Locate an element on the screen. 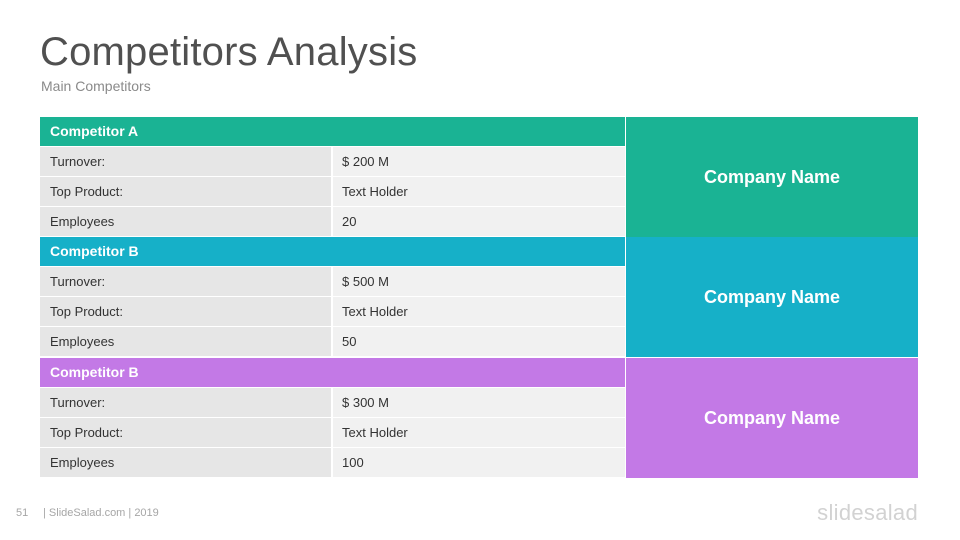  row-value: 100 is located at coordinates (479, 462).